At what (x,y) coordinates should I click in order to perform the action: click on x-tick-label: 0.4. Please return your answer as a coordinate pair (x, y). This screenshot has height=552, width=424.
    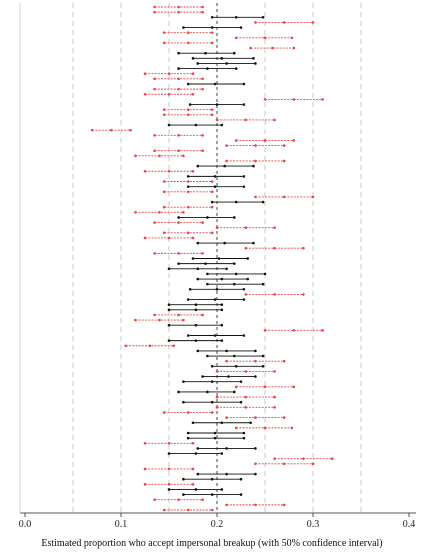
    Looking at the image, I should click on (409, 524).